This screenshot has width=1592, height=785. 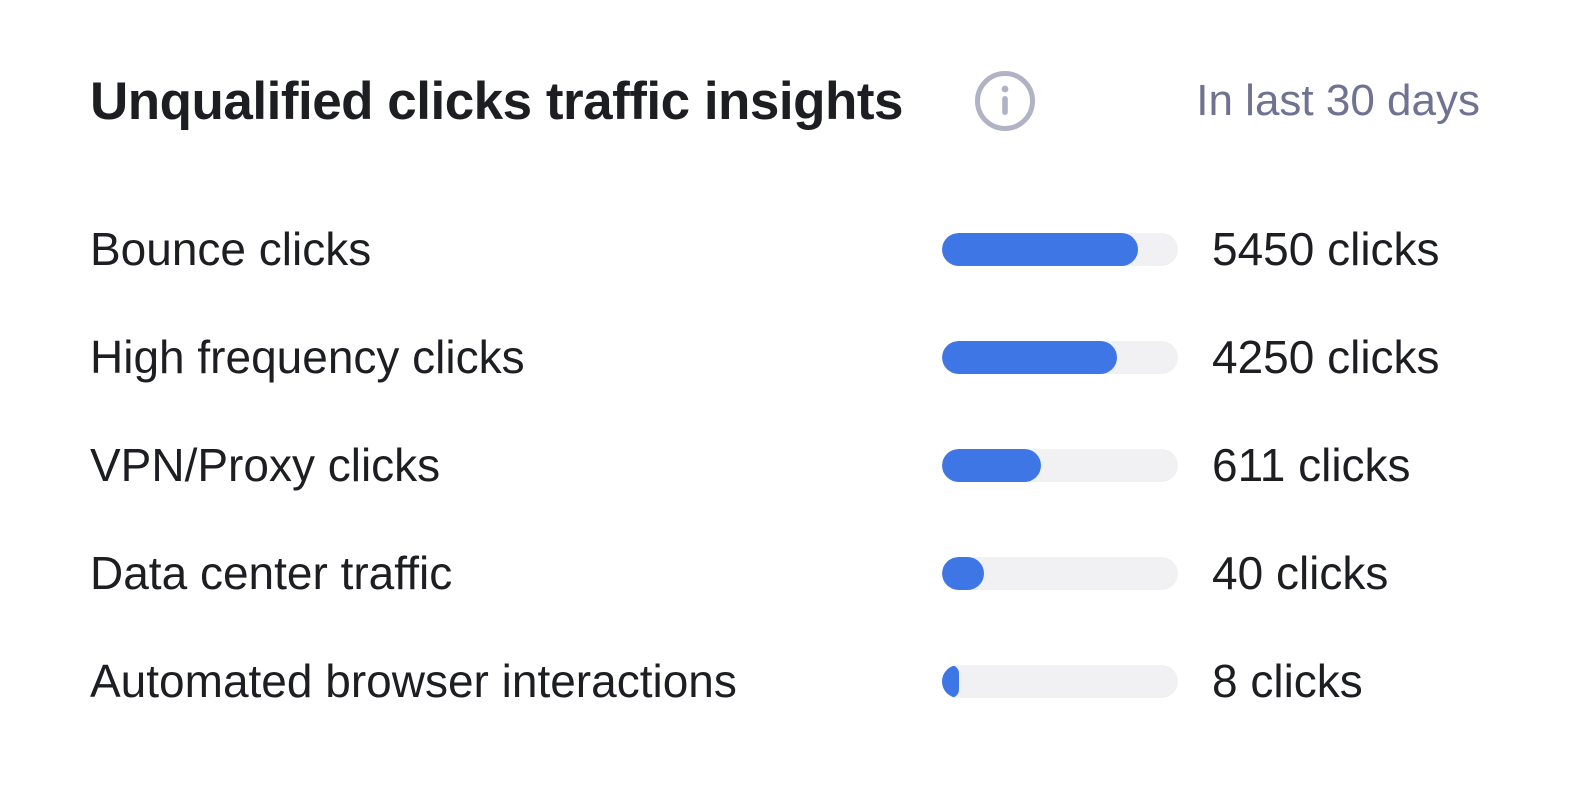 What do you see at coordinates (231, 249) in the screenshot?
I see `row-label: Bounce clicks` at bounding box center [231, 249].